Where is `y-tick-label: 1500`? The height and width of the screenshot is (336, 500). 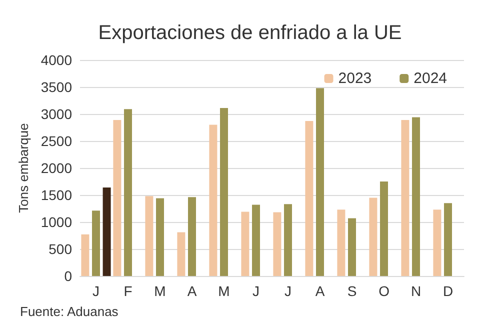 y-tick-label: 1500 is located at coordinates (56, 195).